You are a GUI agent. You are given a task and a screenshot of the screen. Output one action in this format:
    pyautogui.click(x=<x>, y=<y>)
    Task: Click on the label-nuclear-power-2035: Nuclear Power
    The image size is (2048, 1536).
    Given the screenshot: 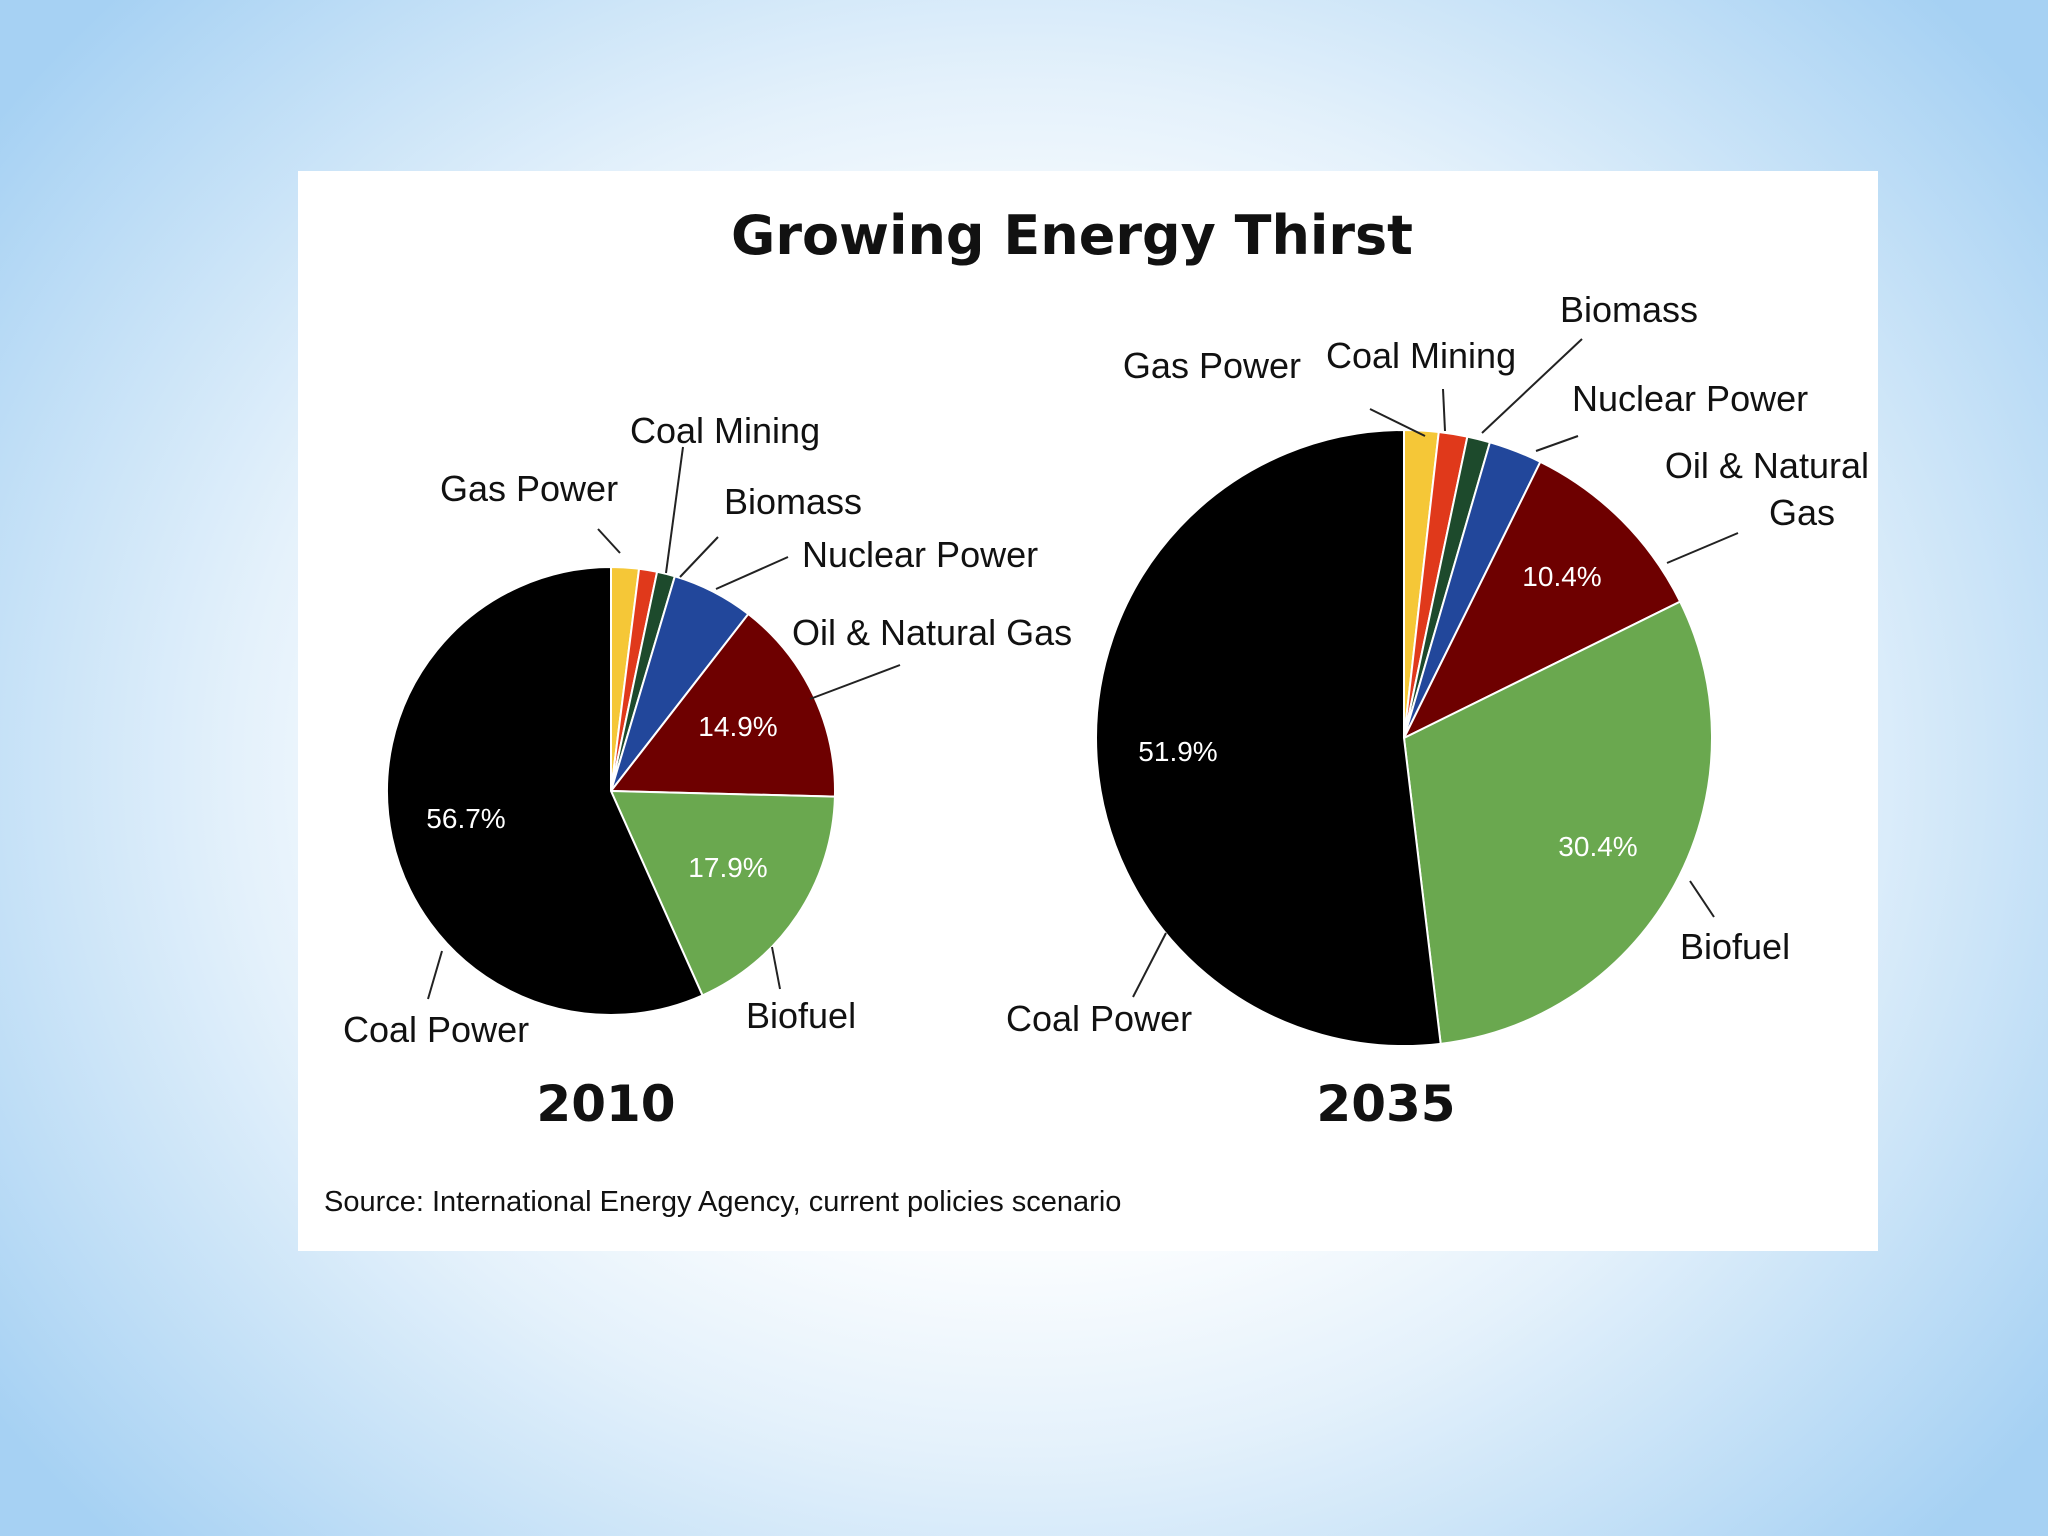 What is the action you would take?
    pyautogui.click(x=1690, y=398)
    